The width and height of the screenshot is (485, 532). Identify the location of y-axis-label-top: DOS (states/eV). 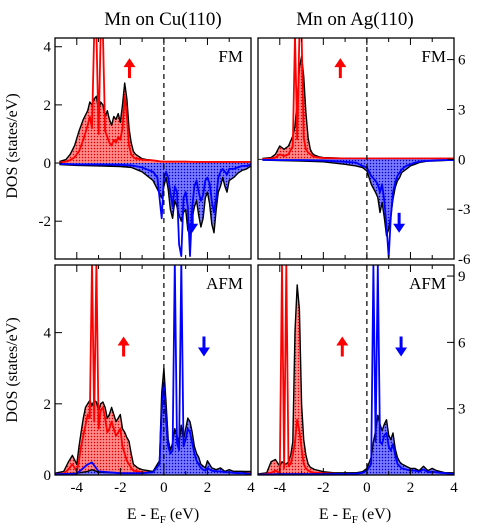
(12, 145).